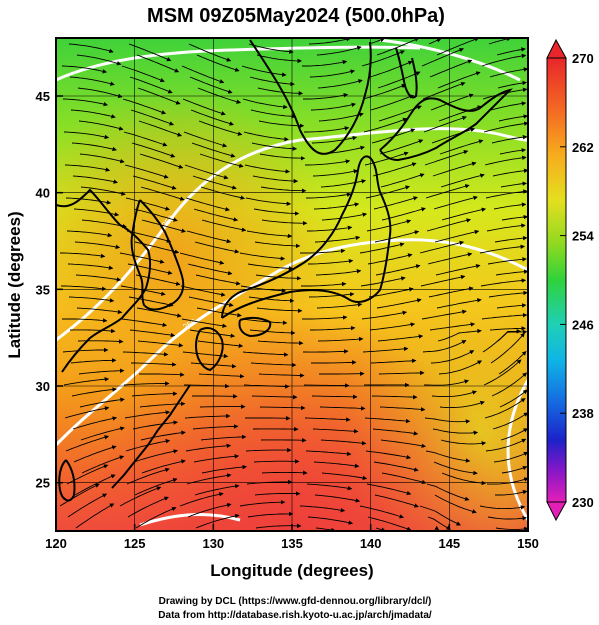 This screenshot has width=599, height=625. I want to click on y-tick-label: 40, so click(43, 193).